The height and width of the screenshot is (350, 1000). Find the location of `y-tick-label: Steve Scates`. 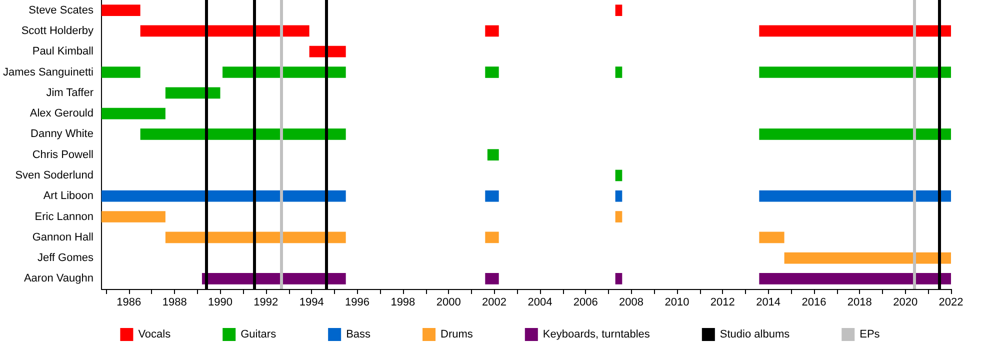

y-tick-label: Steve Scates is located at coordinates (61, 10).